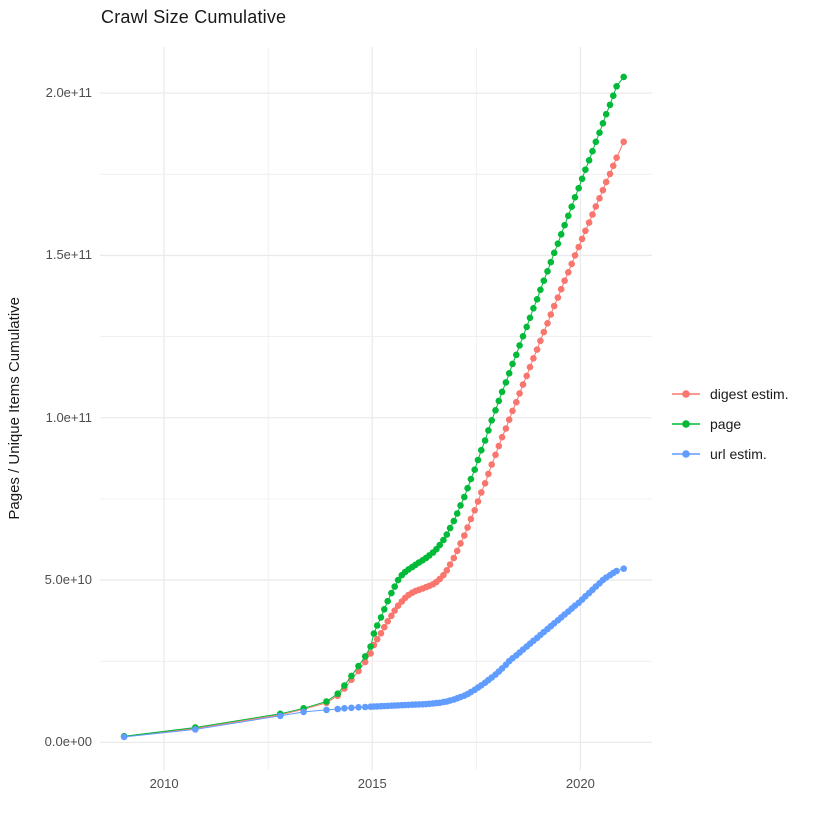 The width and height of the screenshot is (826, 827). Describe the element at coordinates (749, 394) in the screenshot. I see `legend-label: digest estim.` at that location.